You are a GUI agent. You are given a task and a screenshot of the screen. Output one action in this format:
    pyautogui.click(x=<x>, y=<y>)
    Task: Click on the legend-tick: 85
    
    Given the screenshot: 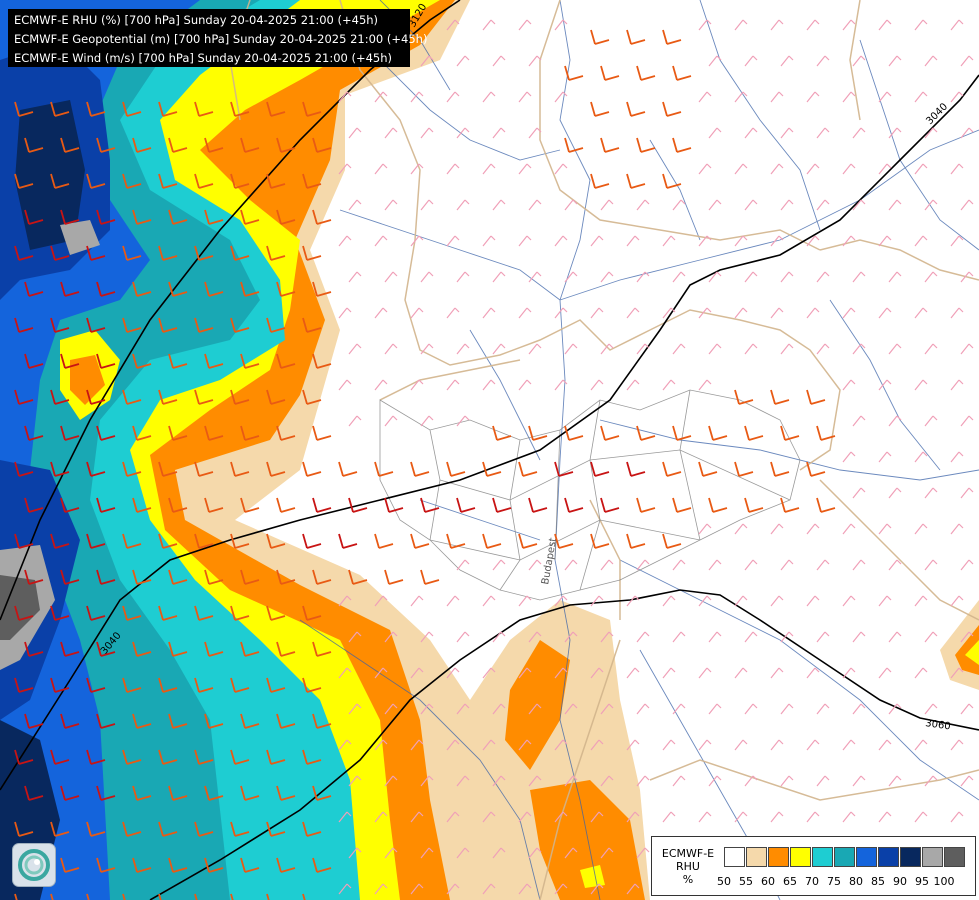 What is the action you would take?
    pyautogui.click(x=878, y=881)
    